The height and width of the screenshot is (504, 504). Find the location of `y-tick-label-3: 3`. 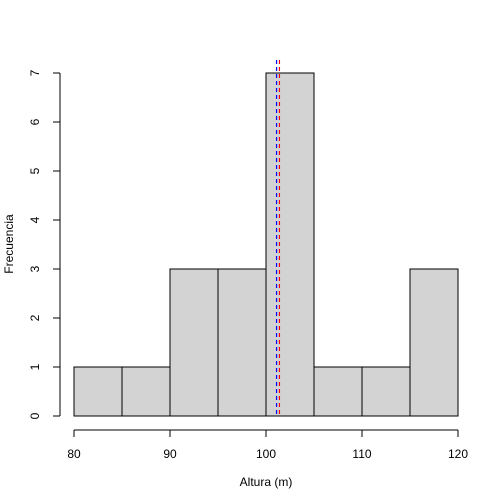

y-tick-label-3: 3 is located at coordinates (35, 268).